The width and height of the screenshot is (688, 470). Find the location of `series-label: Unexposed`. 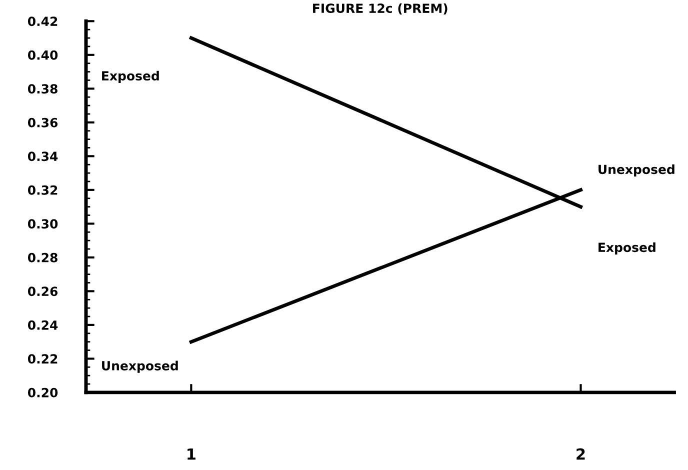

series-label: Unexposed is located at coordinates (636, 170).